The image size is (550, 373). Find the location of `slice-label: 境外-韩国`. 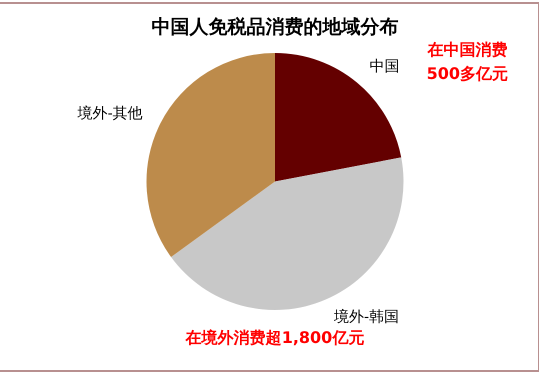

slice-label: 境外-韩国 is located at coordinates (366, 317).